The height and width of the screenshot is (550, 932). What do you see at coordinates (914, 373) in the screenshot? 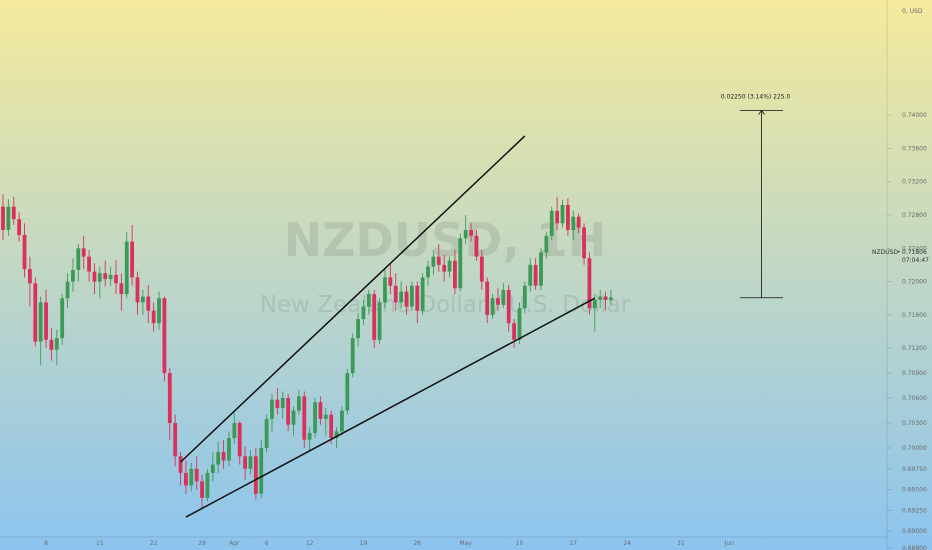
I see `price-tick-label: 0.70900` at bounding box center [914, 373].